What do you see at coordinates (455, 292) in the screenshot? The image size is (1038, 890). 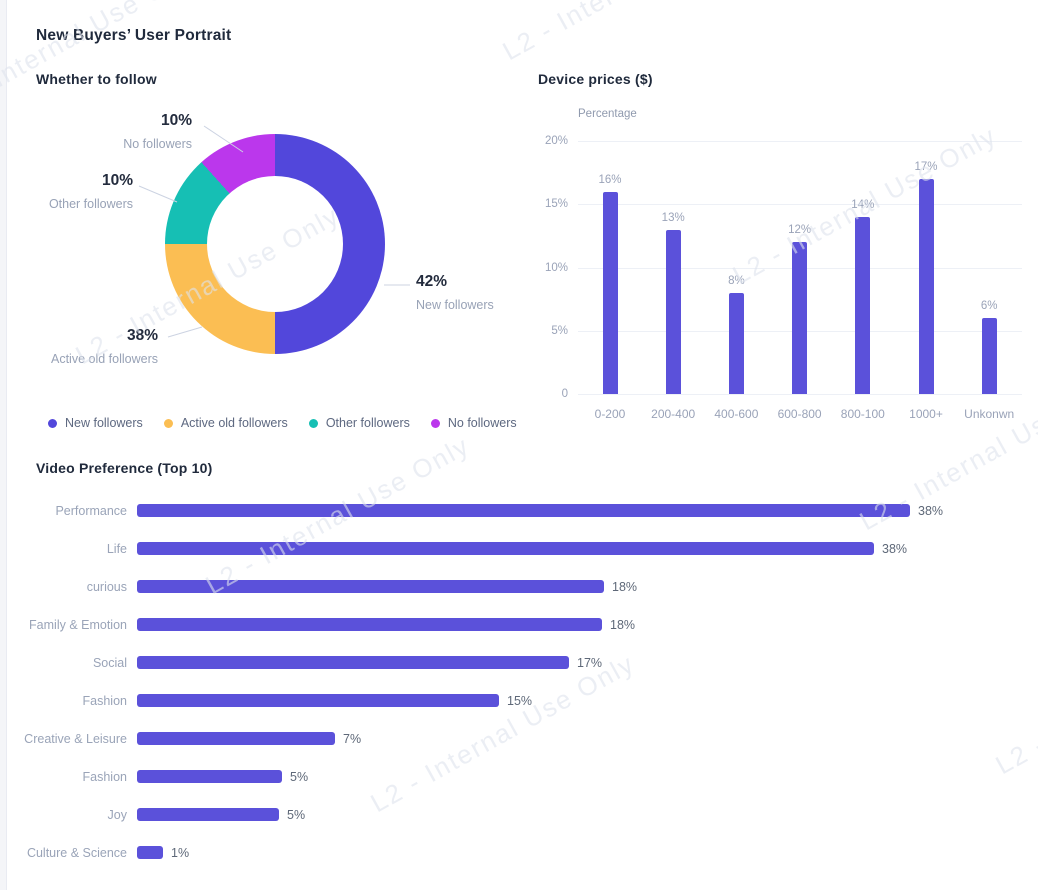 I see `donut-callout: 42% New followers` at bounding box center [455, 292].